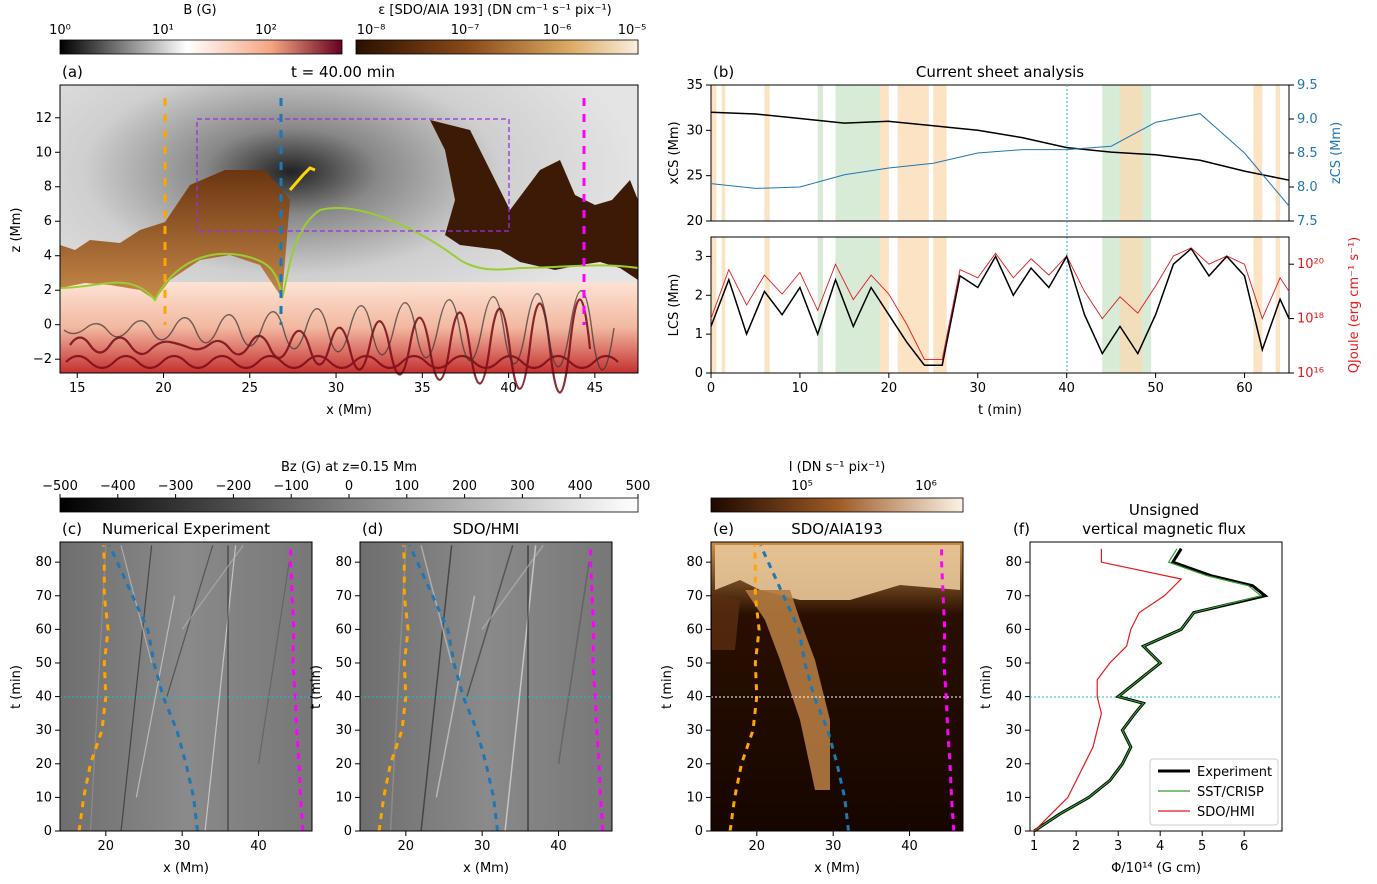 This screenshot has width=1377, height=884. Describe the element at coordinates (1076, 846) in the screenshot. I see `tick-label: 2` at that location.